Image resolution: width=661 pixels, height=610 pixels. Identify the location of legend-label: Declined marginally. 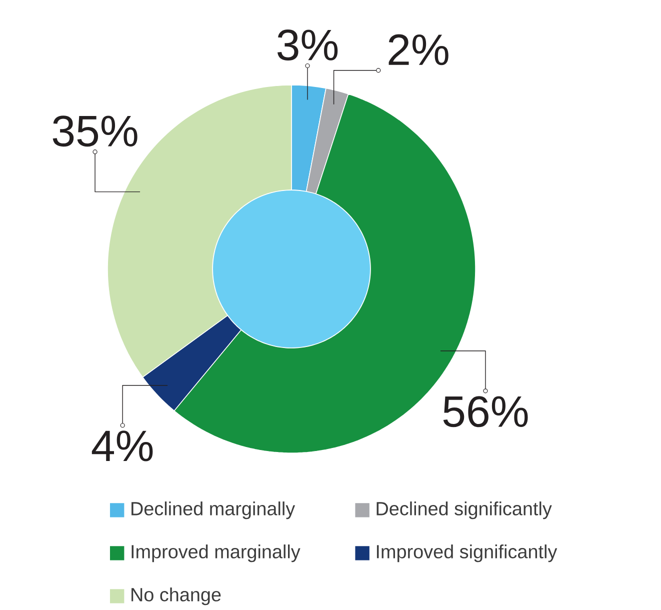
(214, 510).